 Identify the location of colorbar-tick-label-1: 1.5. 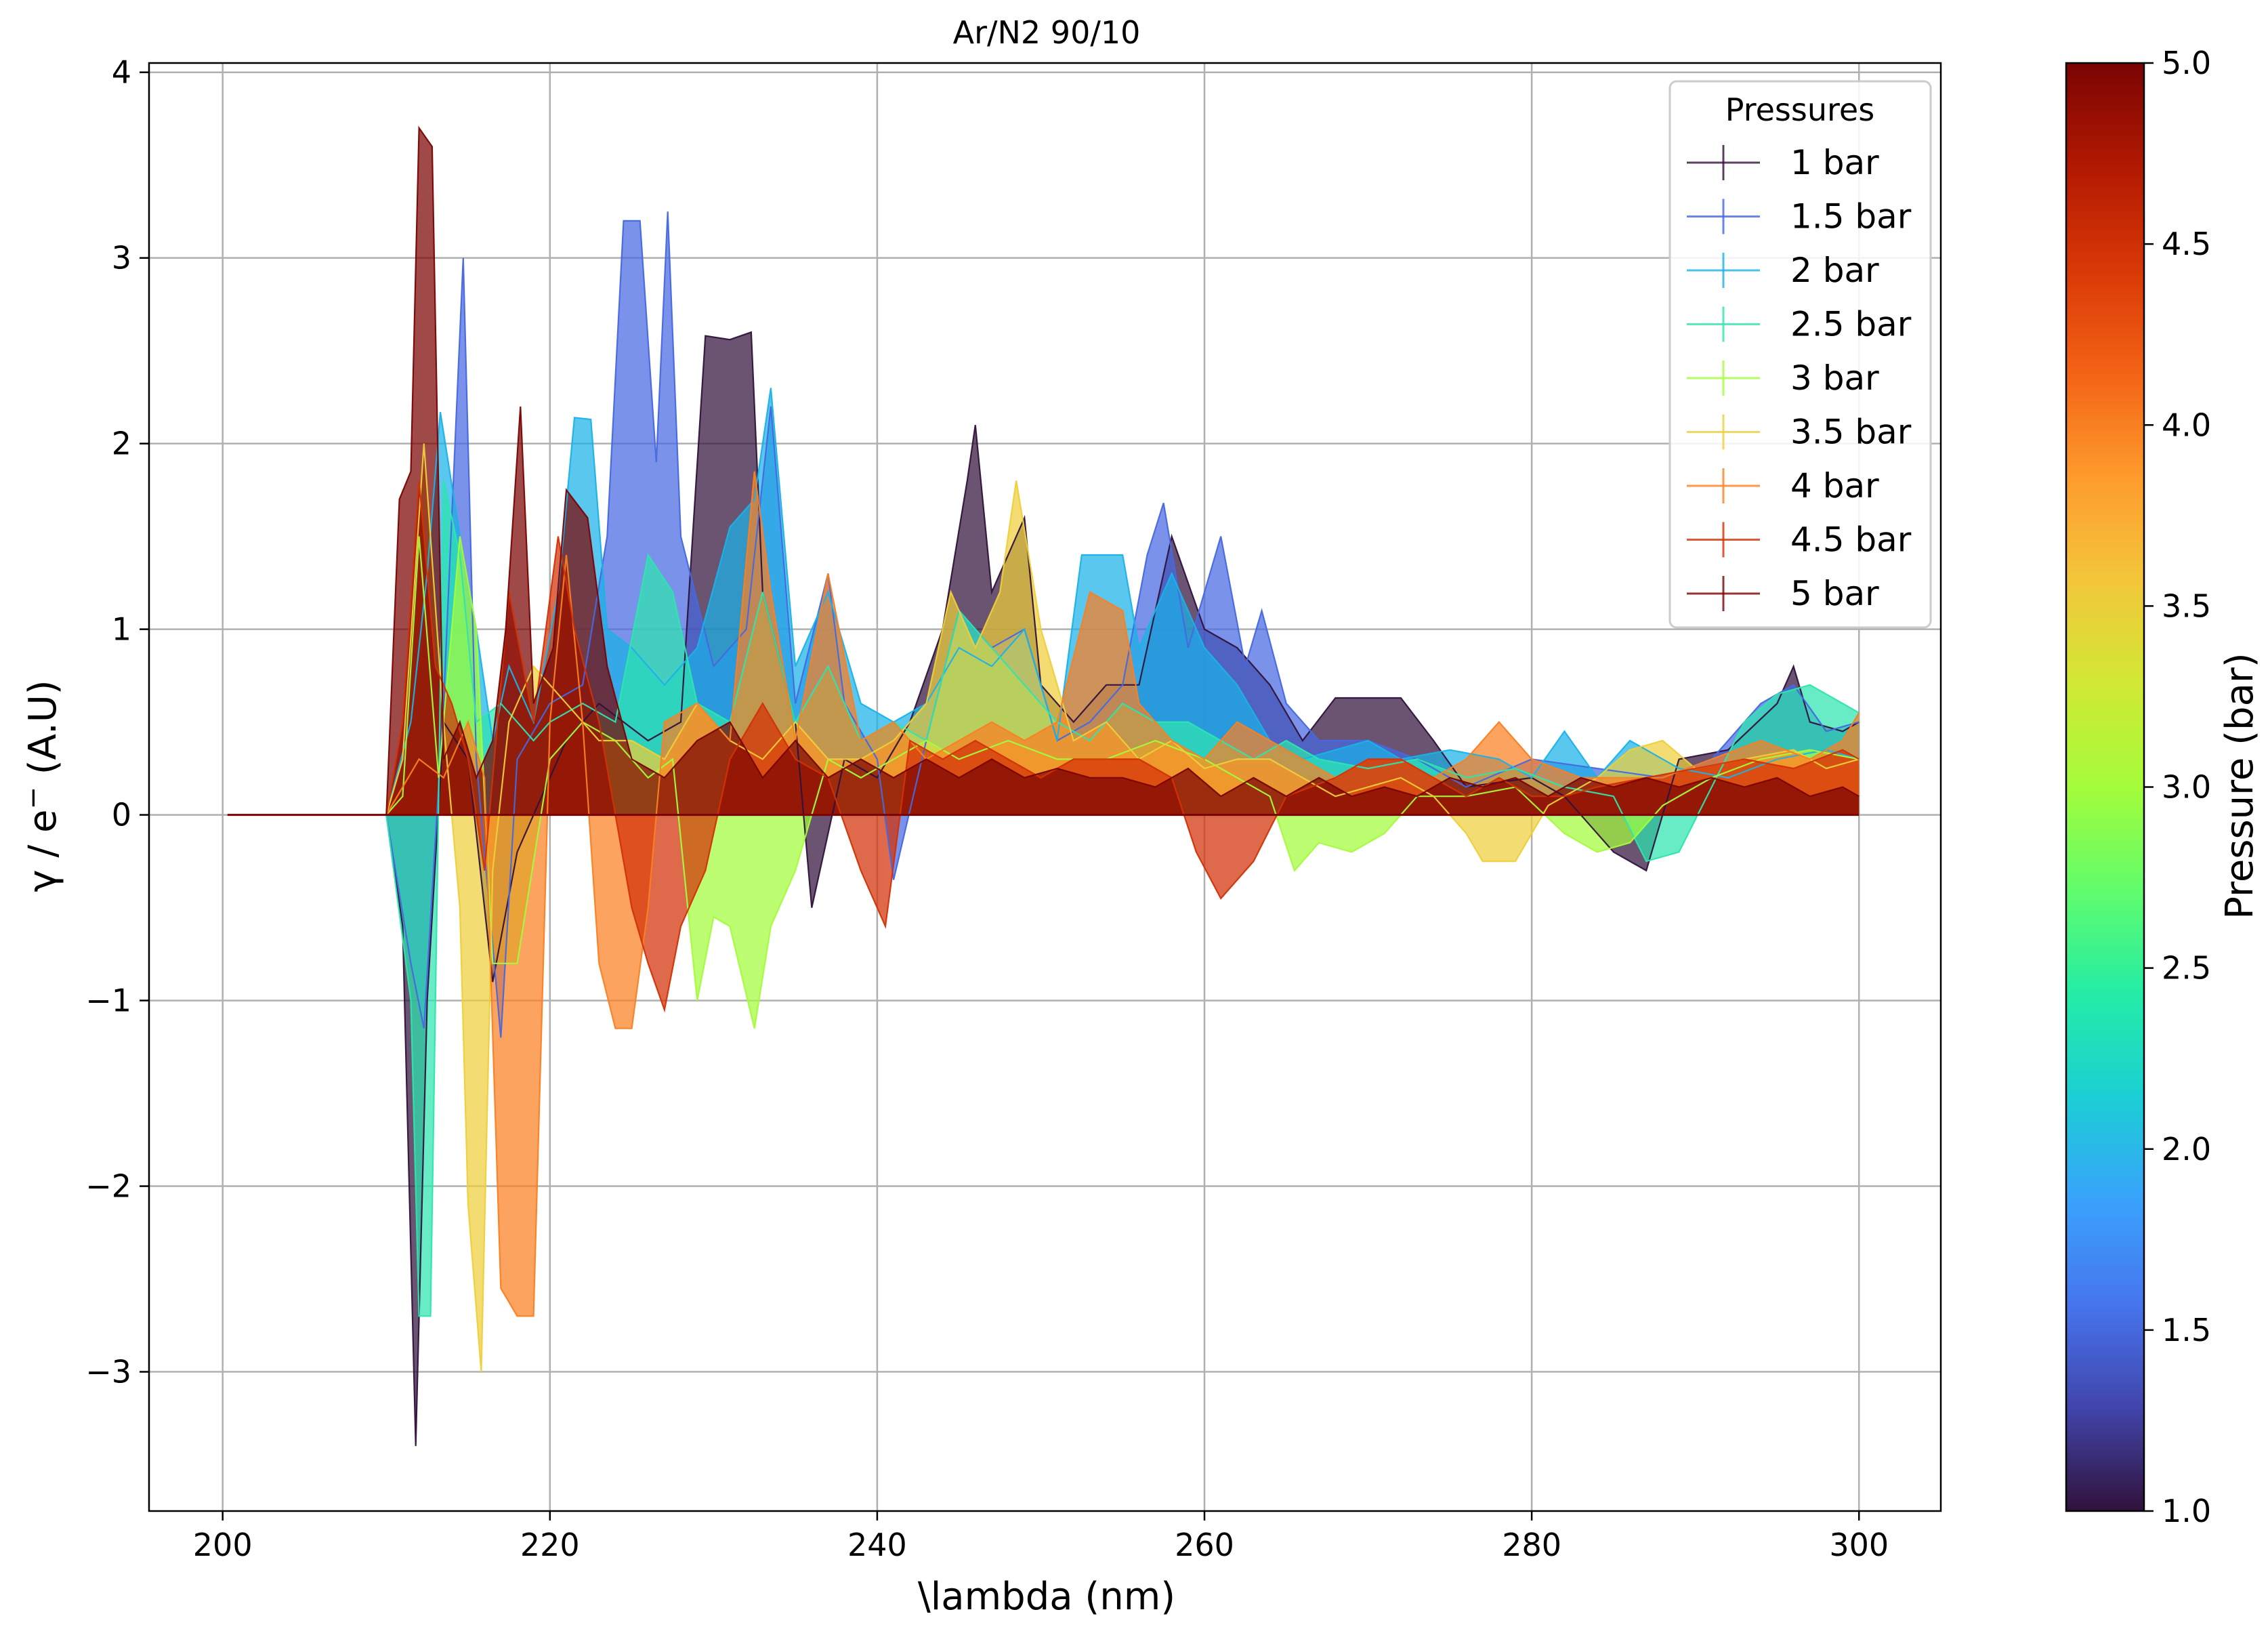
(2186, 1330).